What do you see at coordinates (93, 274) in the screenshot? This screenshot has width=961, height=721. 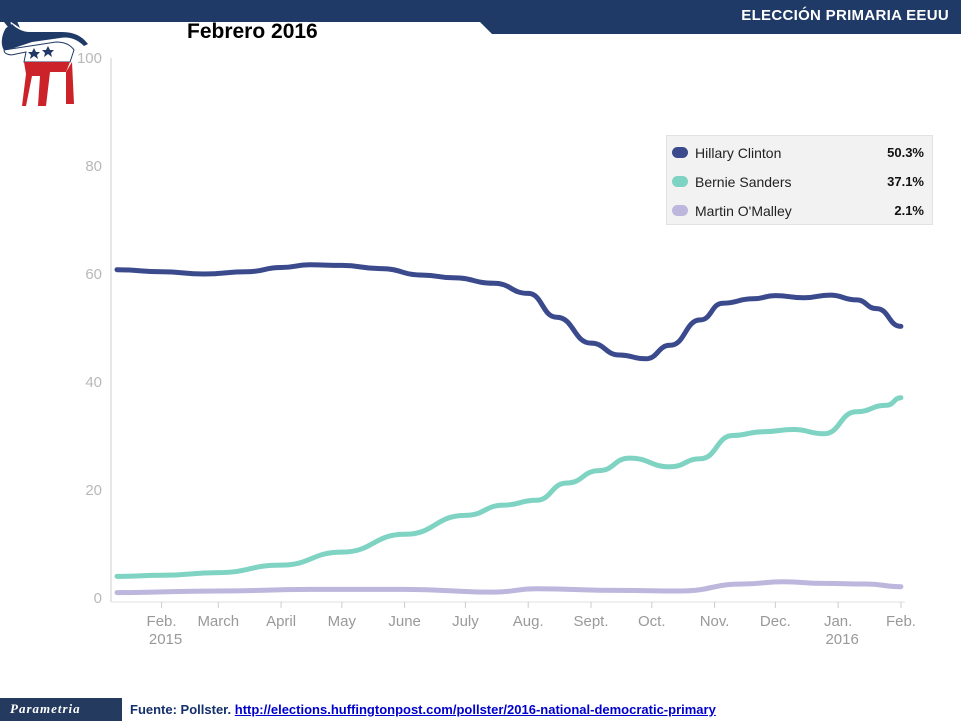 I see `y-tick-label: 60` at bounding box center [93, 274].